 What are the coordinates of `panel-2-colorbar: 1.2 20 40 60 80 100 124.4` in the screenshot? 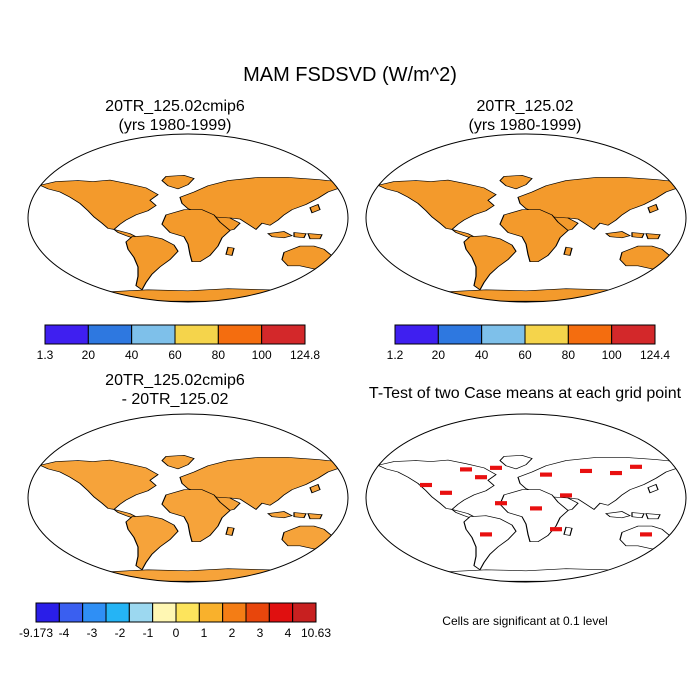 It's located at (528, 343).